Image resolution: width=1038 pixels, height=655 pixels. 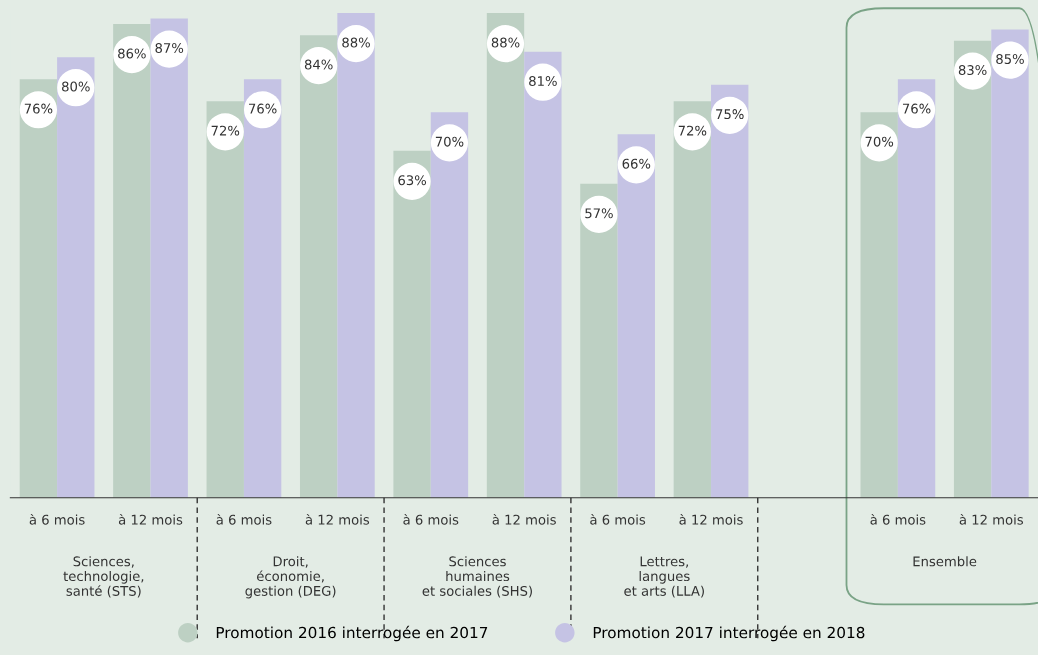 What do you see at coordinates (730, 114) in the screenshot?
I see `data-label: 75%` at bounding box center [730, 114].